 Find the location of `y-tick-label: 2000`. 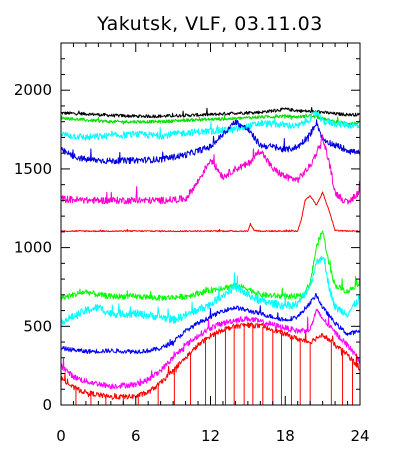

y-tick-label: 2000 is located at coordinates (33, 90).